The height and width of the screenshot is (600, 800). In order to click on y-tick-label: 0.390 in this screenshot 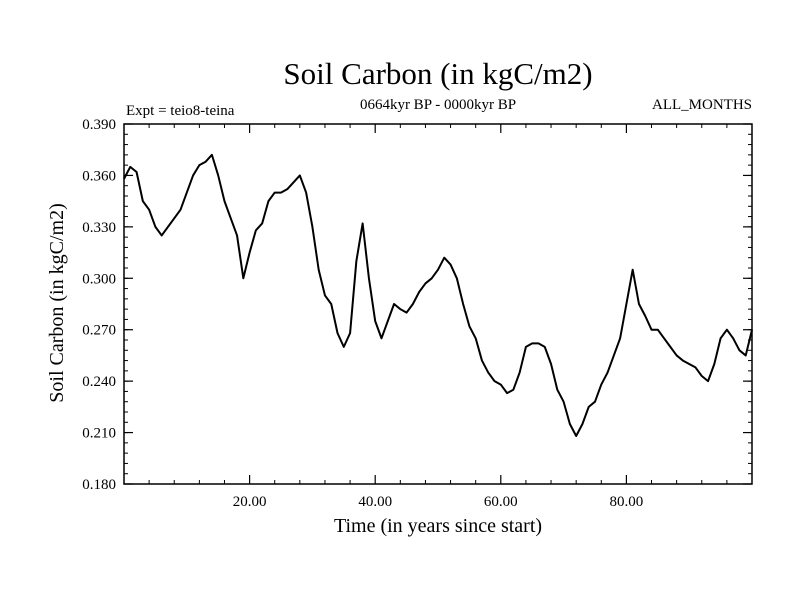, I will do `click(99, 125)`.